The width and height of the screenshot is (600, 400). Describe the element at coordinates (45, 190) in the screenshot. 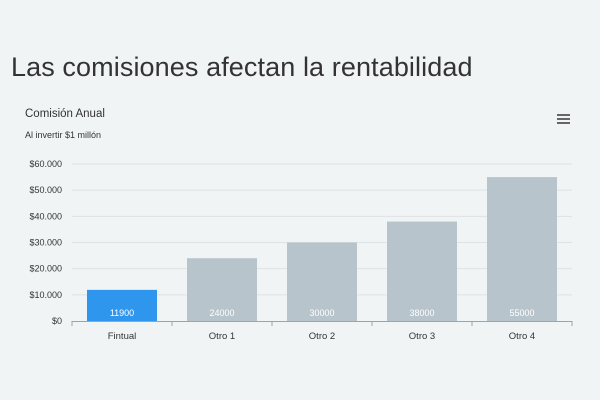

I see `y-tick-label: $50.000` at that location.